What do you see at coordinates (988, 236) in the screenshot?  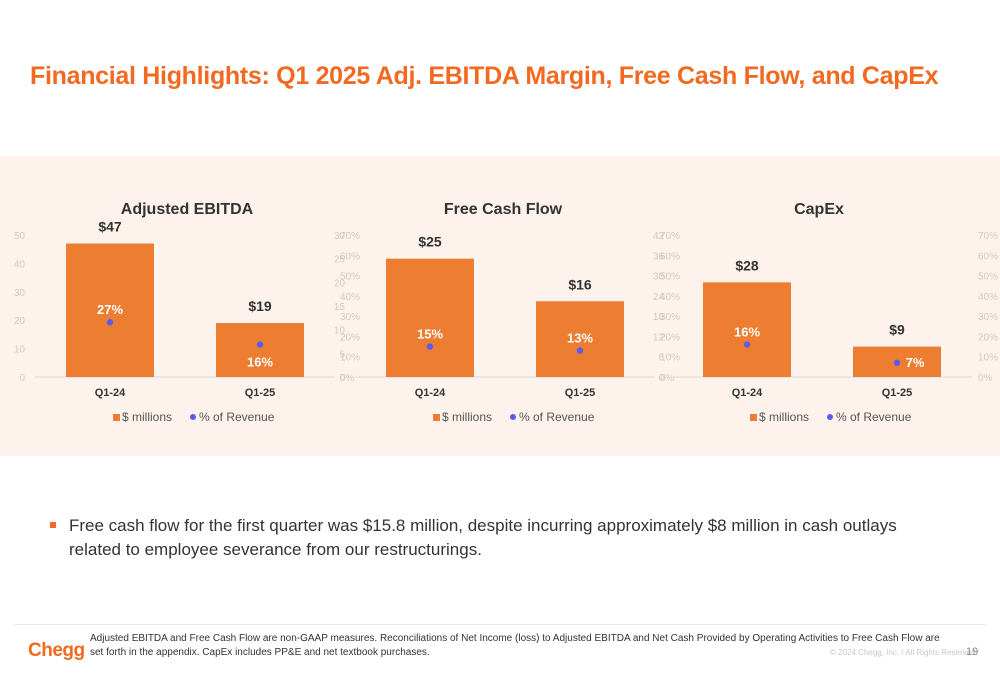 I see `chart-3-y2tick: 70%` at bounding box center [988, 236].